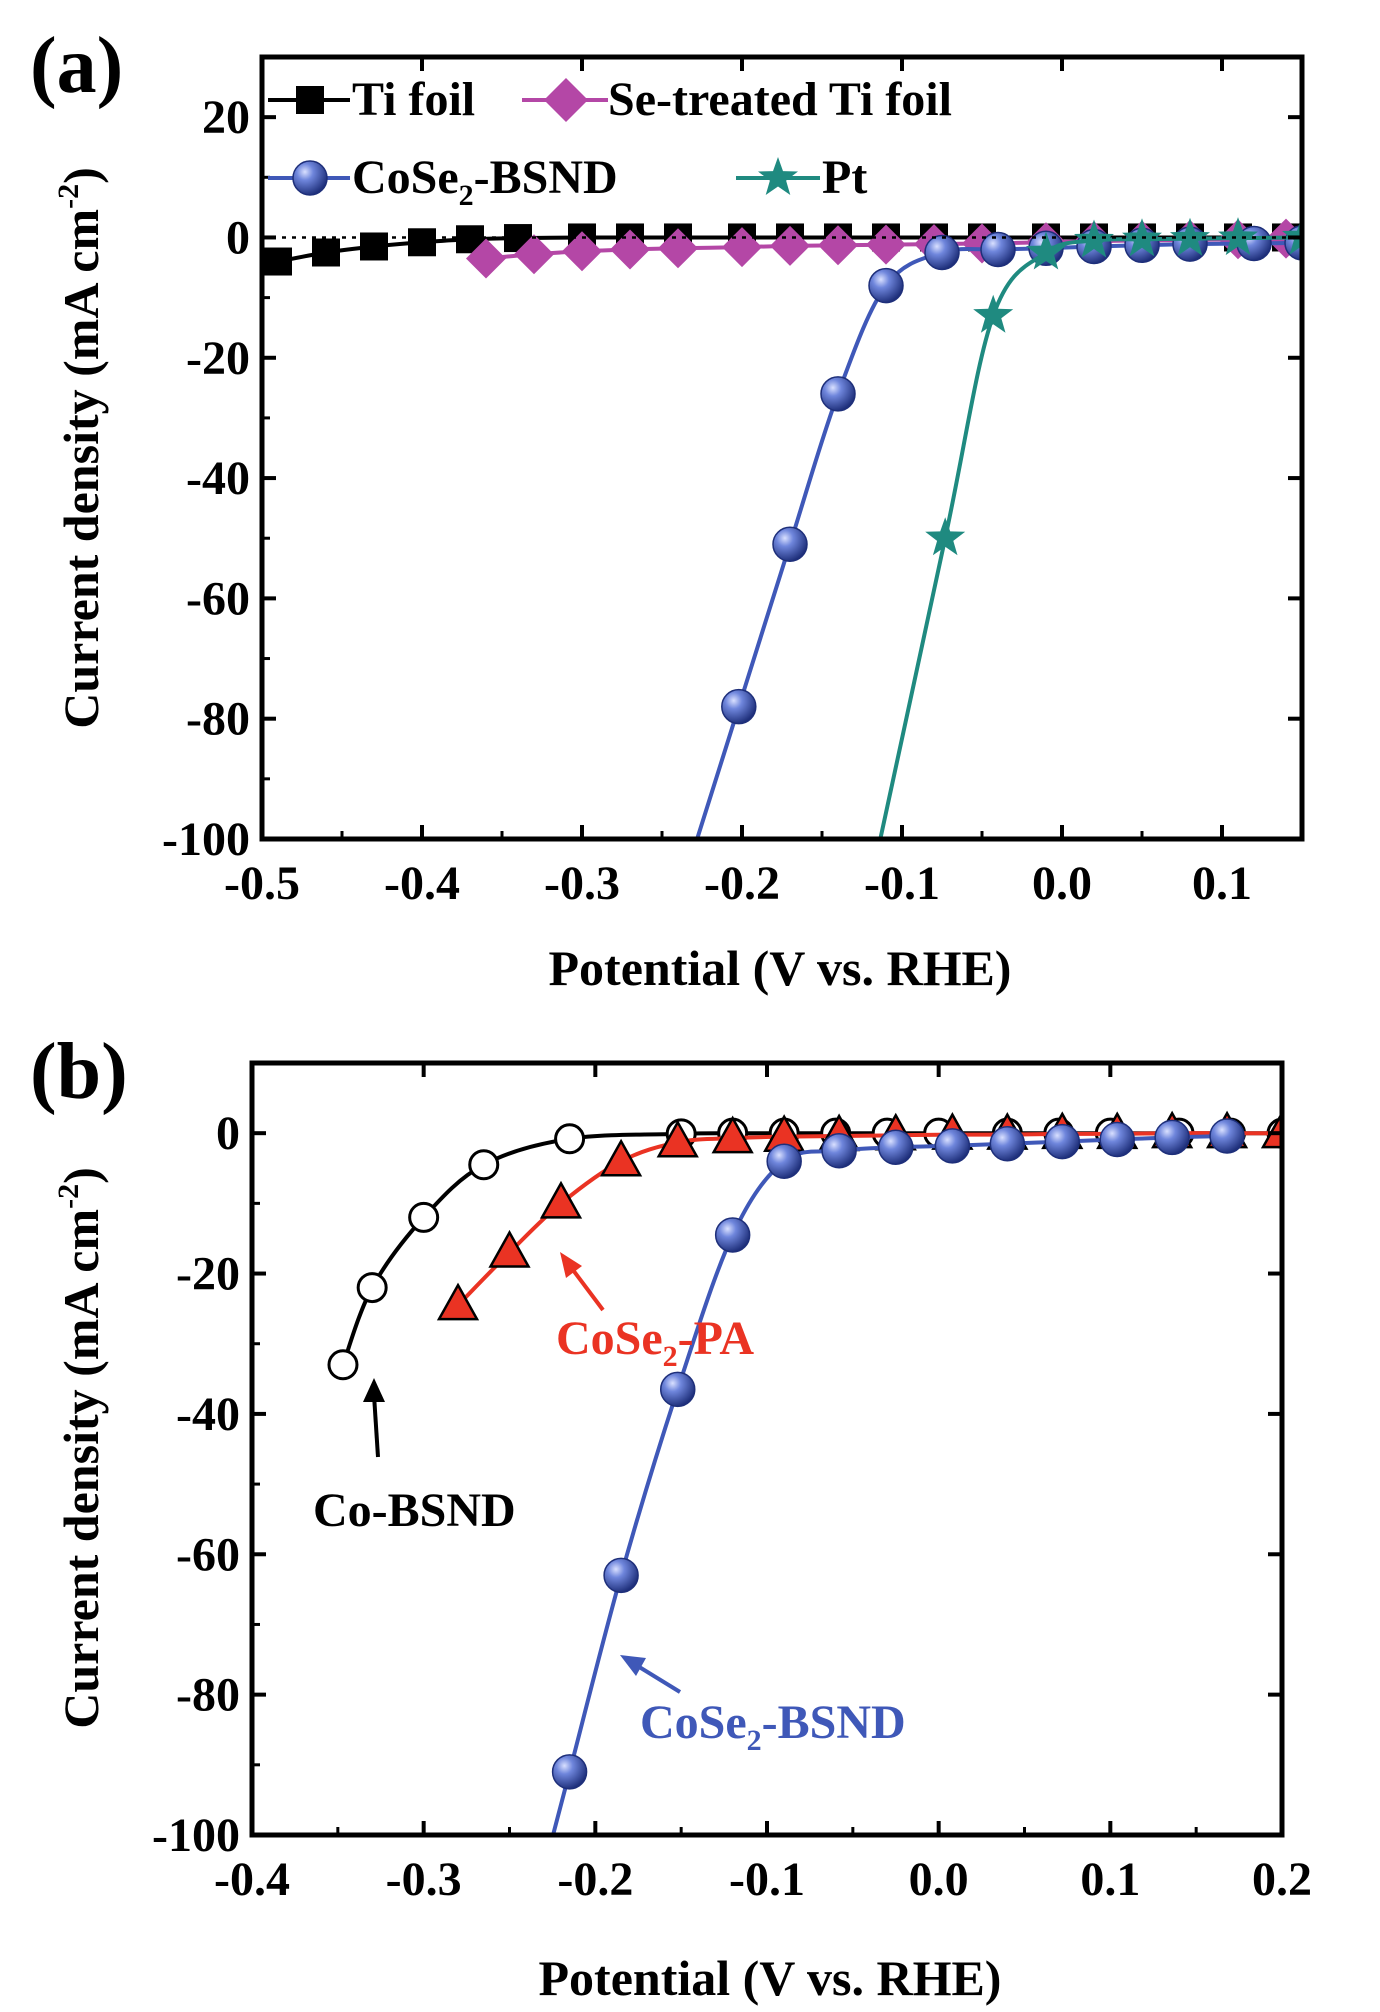  Describe the element at coordinates (206, 839) in the screenshot. I see `panel-a-y-tick-label: -100` at that location.